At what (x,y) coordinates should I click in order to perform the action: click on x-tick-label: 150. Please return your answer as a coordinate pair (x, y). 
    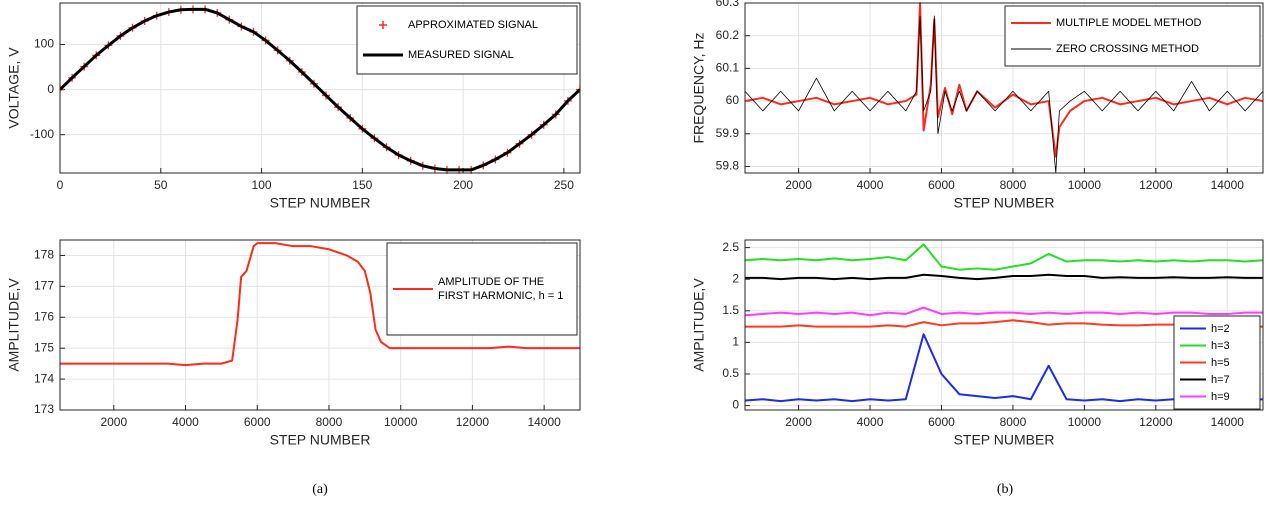
    Looking at the image, I should click on (362, 185).